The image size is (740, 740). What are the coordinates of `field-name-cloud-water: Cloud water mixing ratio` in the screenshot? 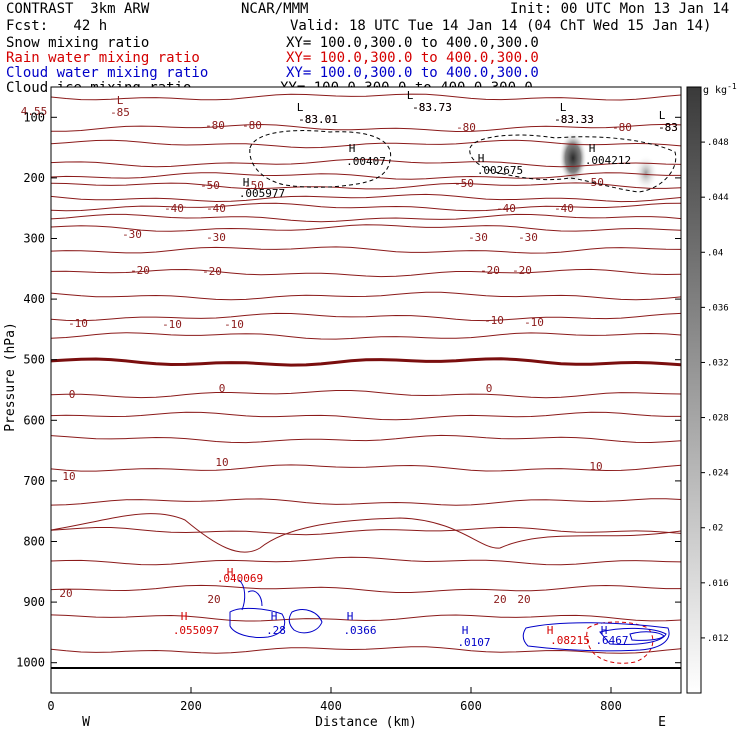 It's located at (107, 73).